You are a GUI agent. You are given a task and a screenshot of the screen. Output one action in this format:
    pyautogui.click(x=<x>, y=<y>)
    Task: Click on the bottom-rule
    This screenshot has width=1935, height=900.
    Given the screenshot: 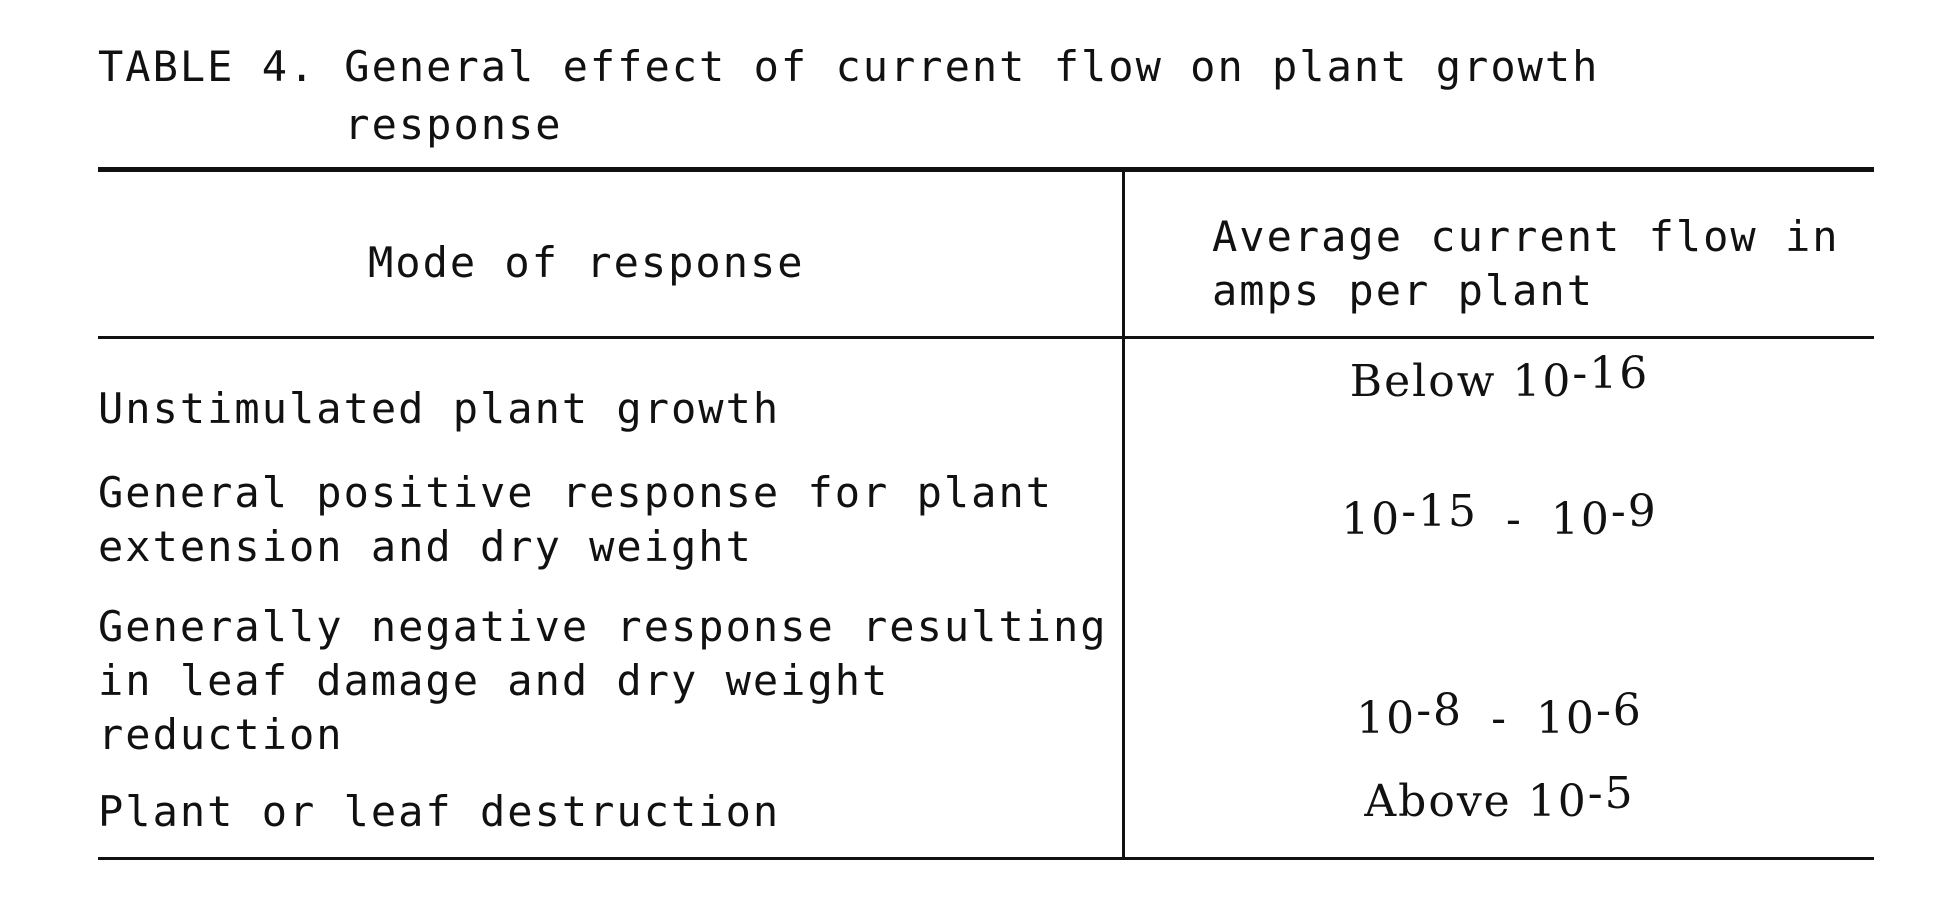 What is the action you would take?
    pyautogui.click(x=986, y=858)
    